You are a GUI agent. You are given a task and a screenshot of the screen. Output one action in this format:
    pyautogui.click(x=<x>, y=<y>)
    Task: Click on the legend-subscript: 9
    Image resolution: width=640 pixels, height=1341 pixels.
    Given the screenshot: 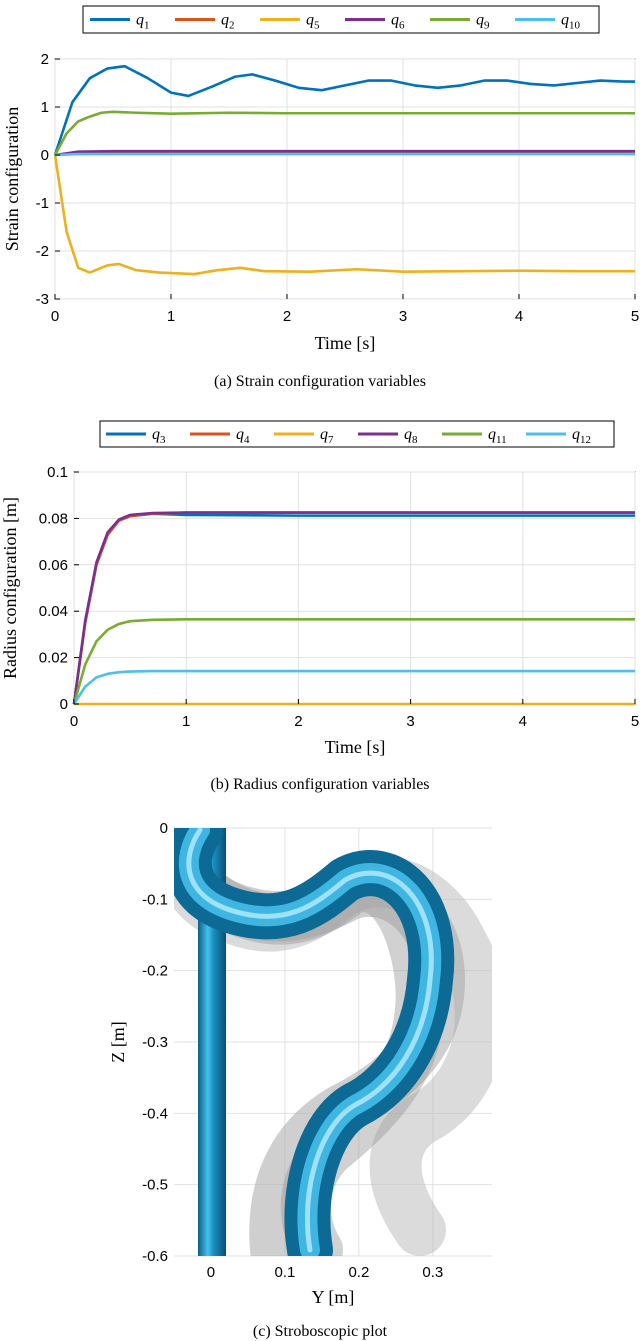 What is the action you would take?
    pyautogui.click(x=487, y=26)
    